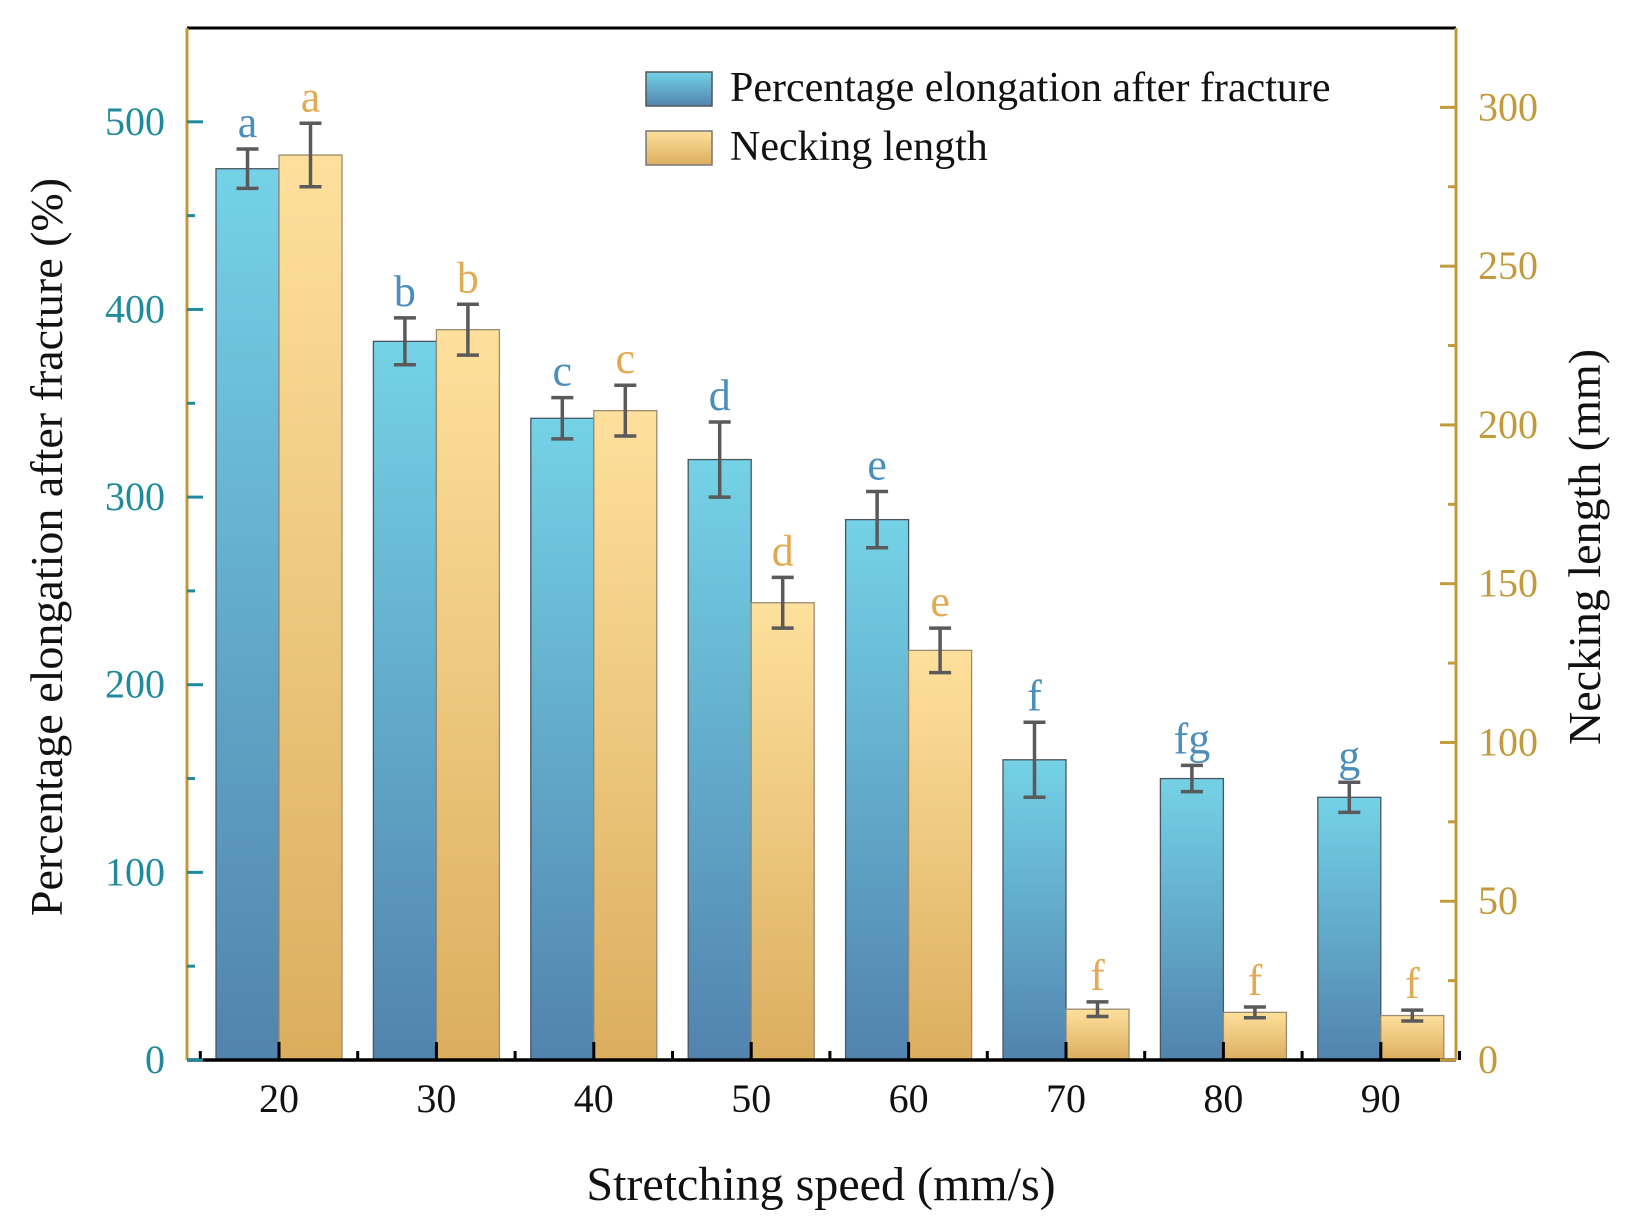  What do you see at coordinates (1508, 265) in the screenshot?
I see `y-right-tick-label-250: 250` at bounding box center [1508, 265].